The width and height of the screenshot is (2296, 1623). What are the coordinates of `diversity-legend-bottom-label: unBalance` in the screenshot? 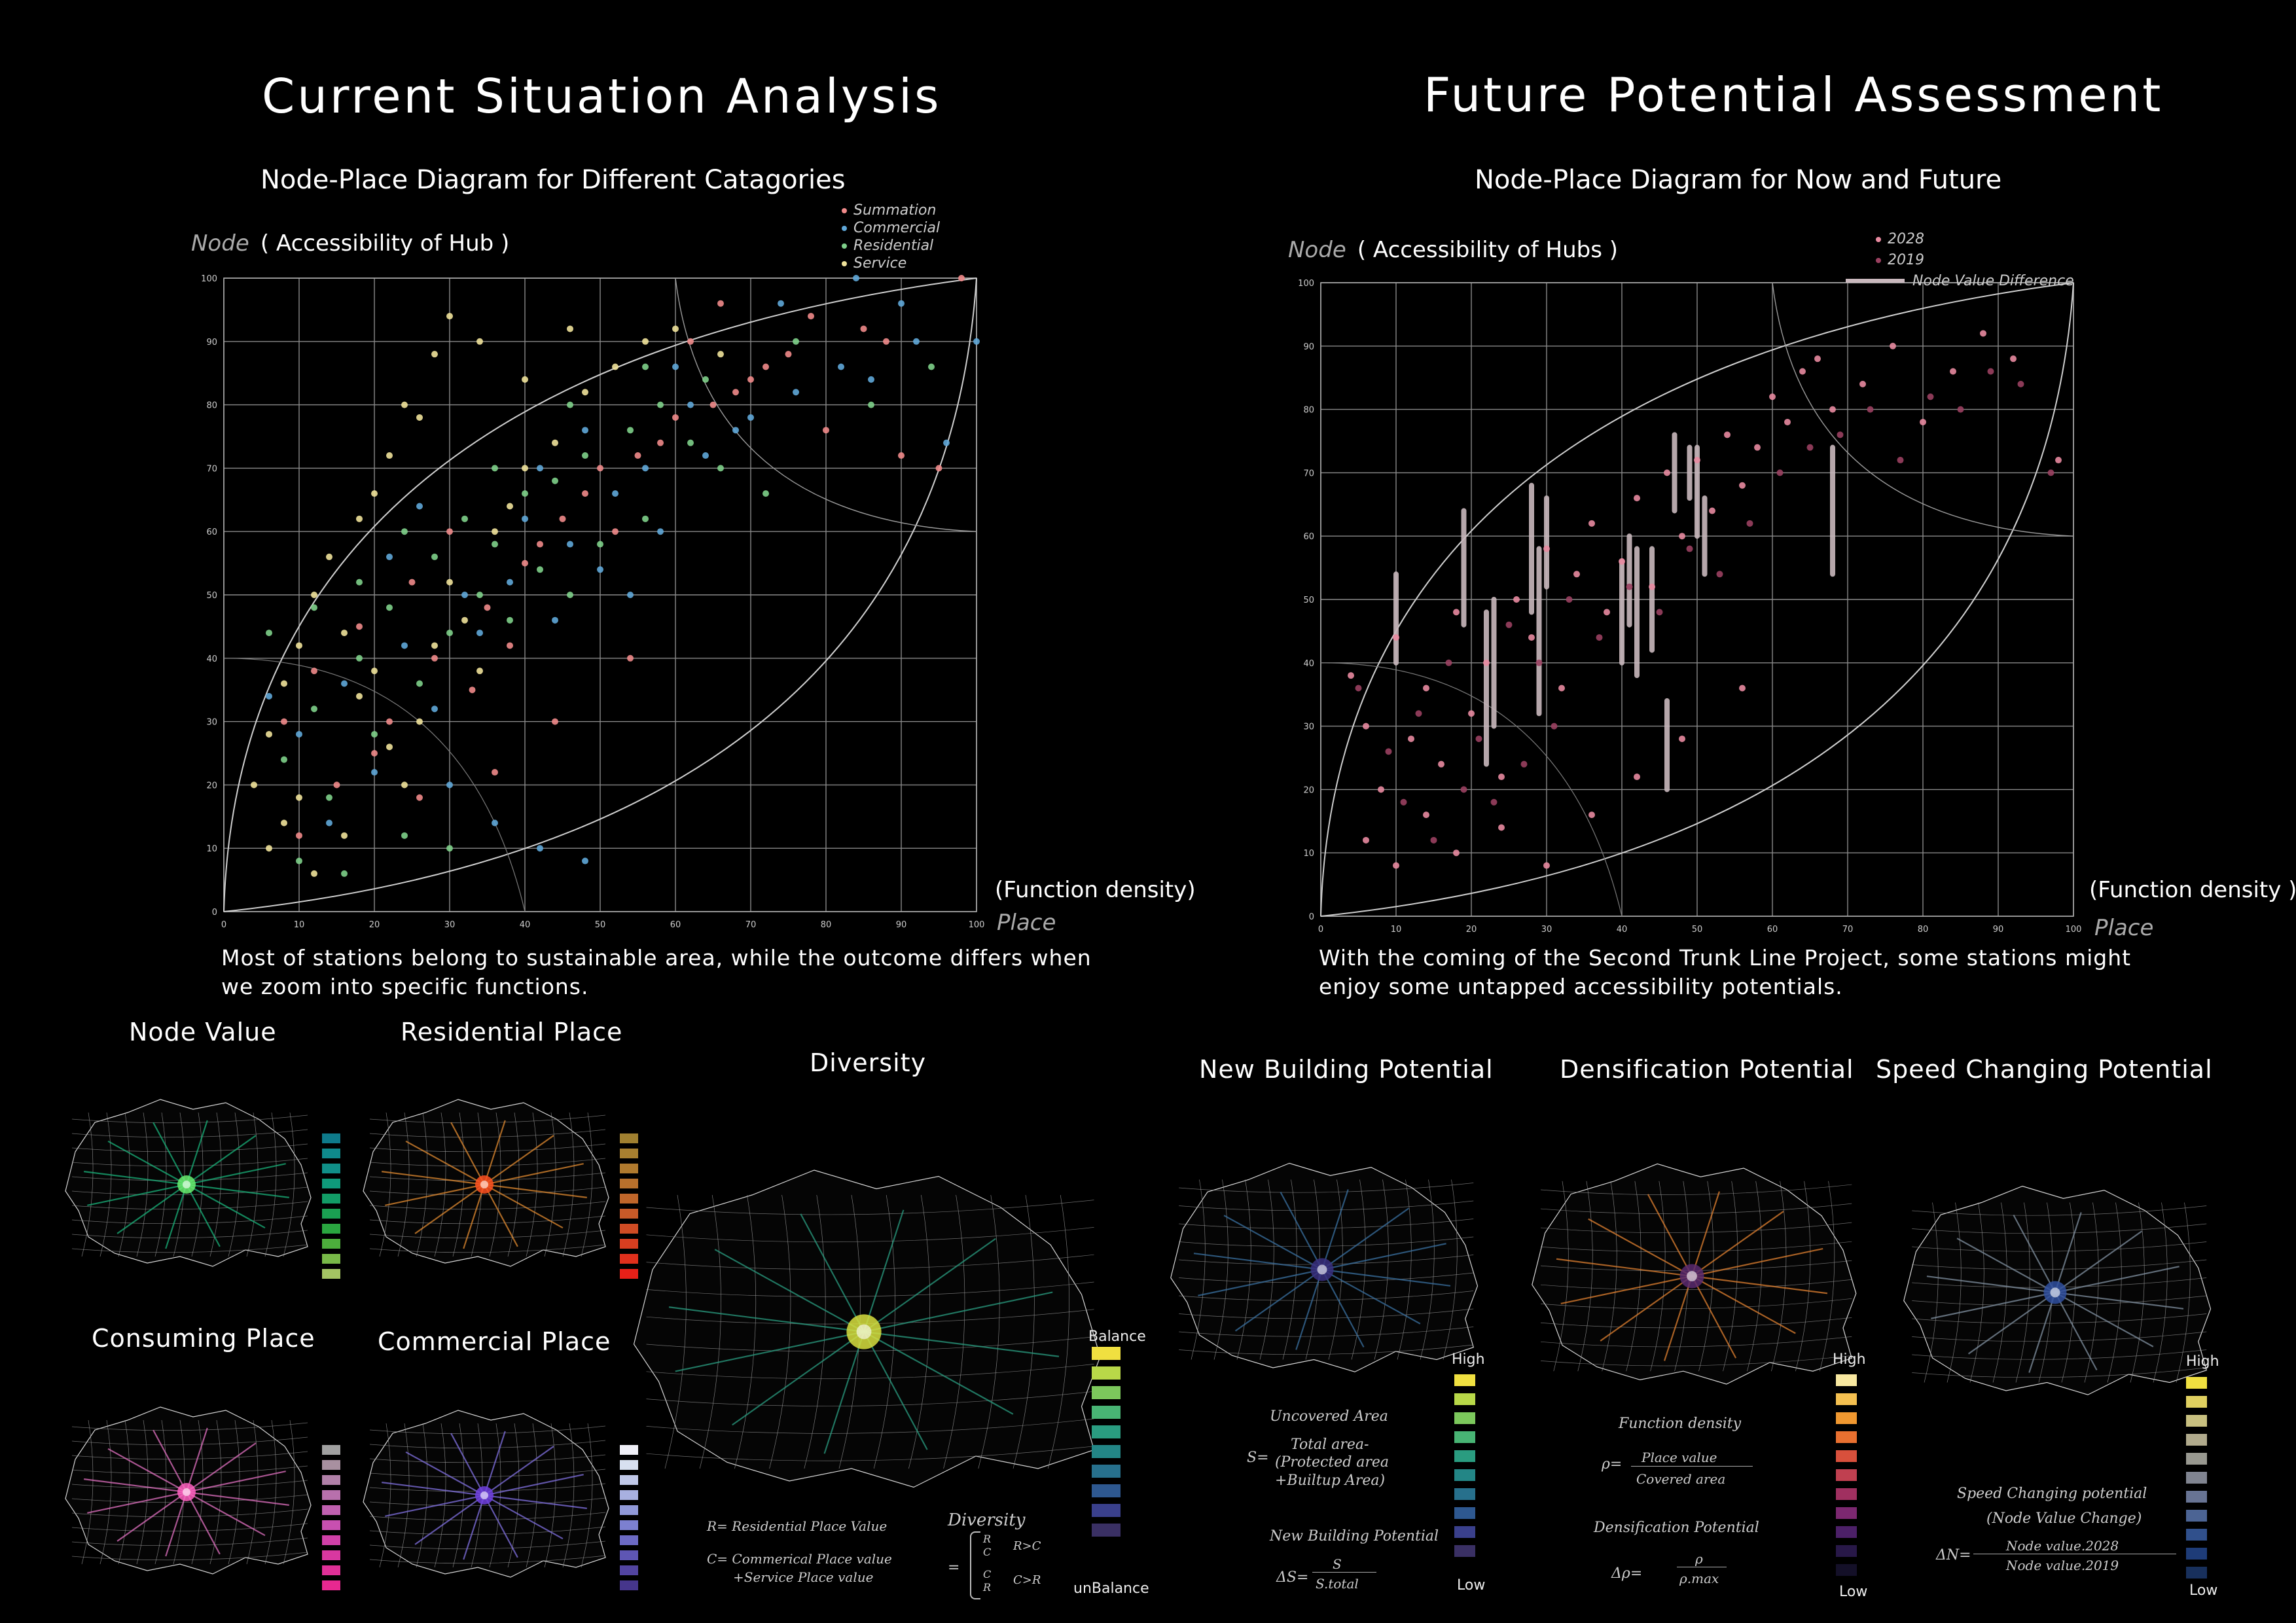 It's located at (1111, 1588).